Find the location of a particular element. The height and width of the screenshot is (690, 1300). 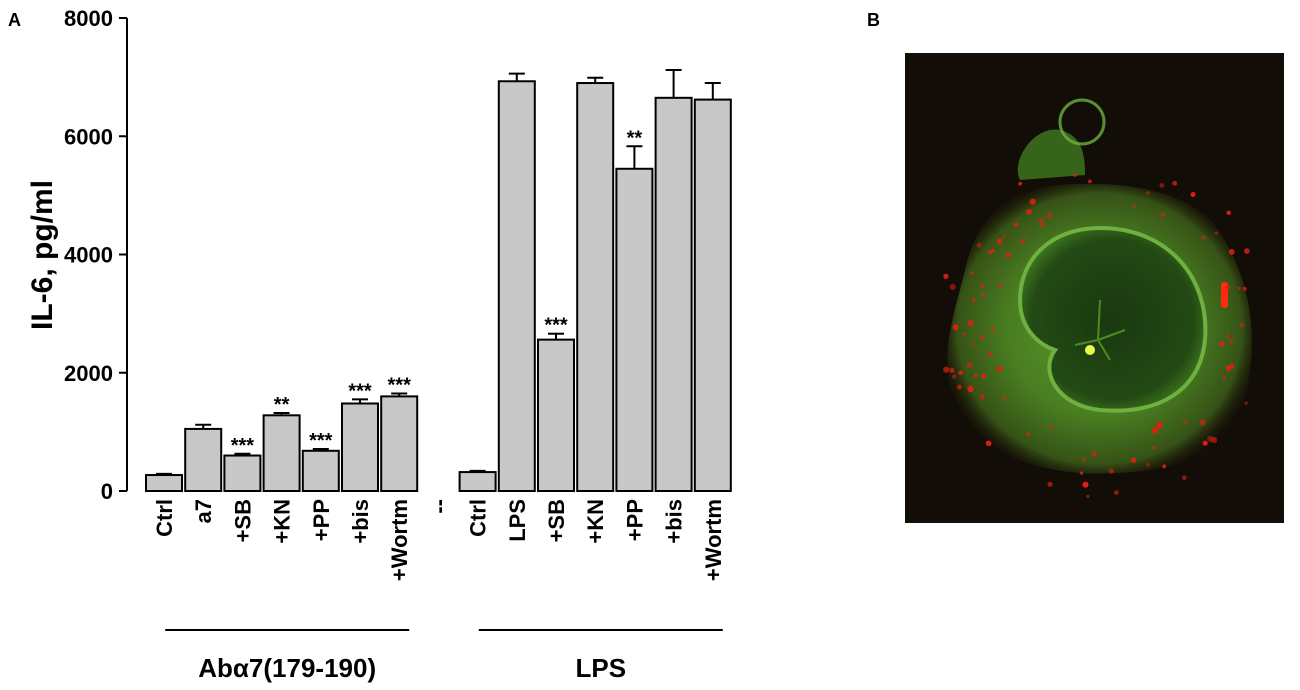

group-brackets: Abα7(179-190) LPS is located at coordinates (444, 656).